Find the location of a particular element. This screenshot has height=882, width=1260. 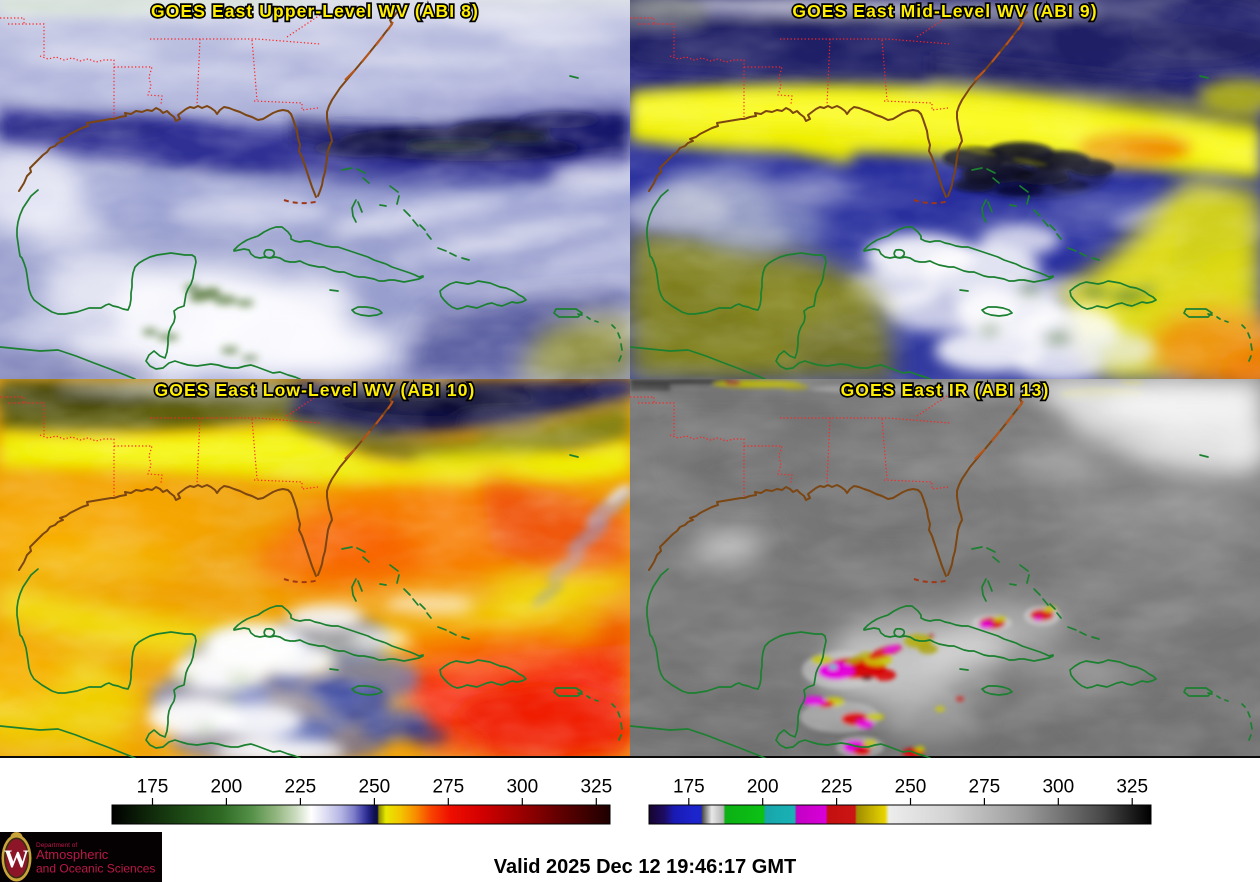

svg-text:GOES East Low-Level WV (ABI 10: GOES East Low-Level WV (ABI 10) is located at coordinates (315, 390).